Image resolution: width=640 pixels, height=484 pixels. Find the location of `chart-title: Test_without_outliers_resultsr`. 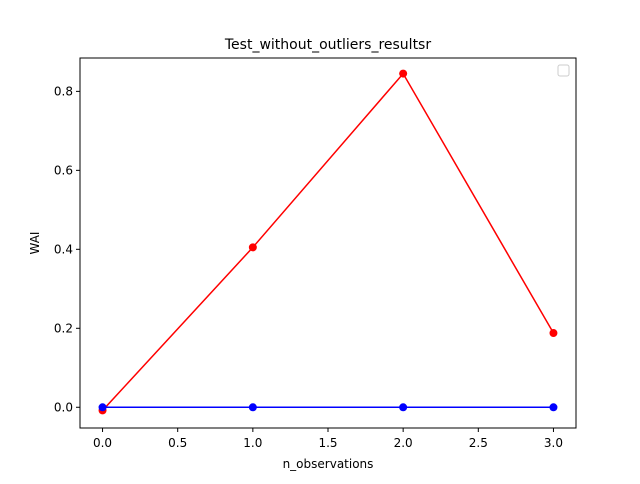

chart-title: Test_without_outliers_resultsr is located at coordinates (327, 45).